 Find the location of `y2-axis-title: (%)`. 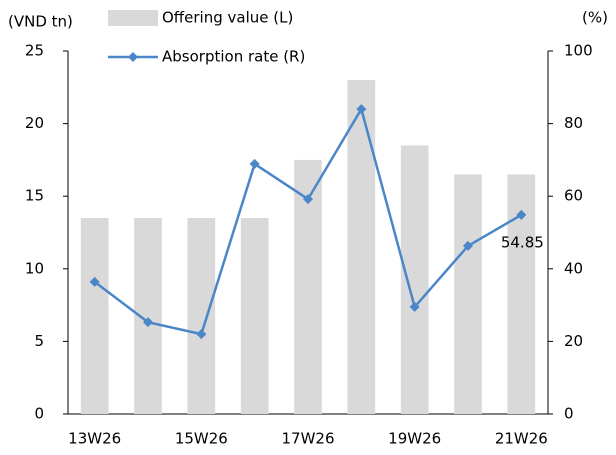

y2-axis-title: (%) is located at coordinates (595, 18).